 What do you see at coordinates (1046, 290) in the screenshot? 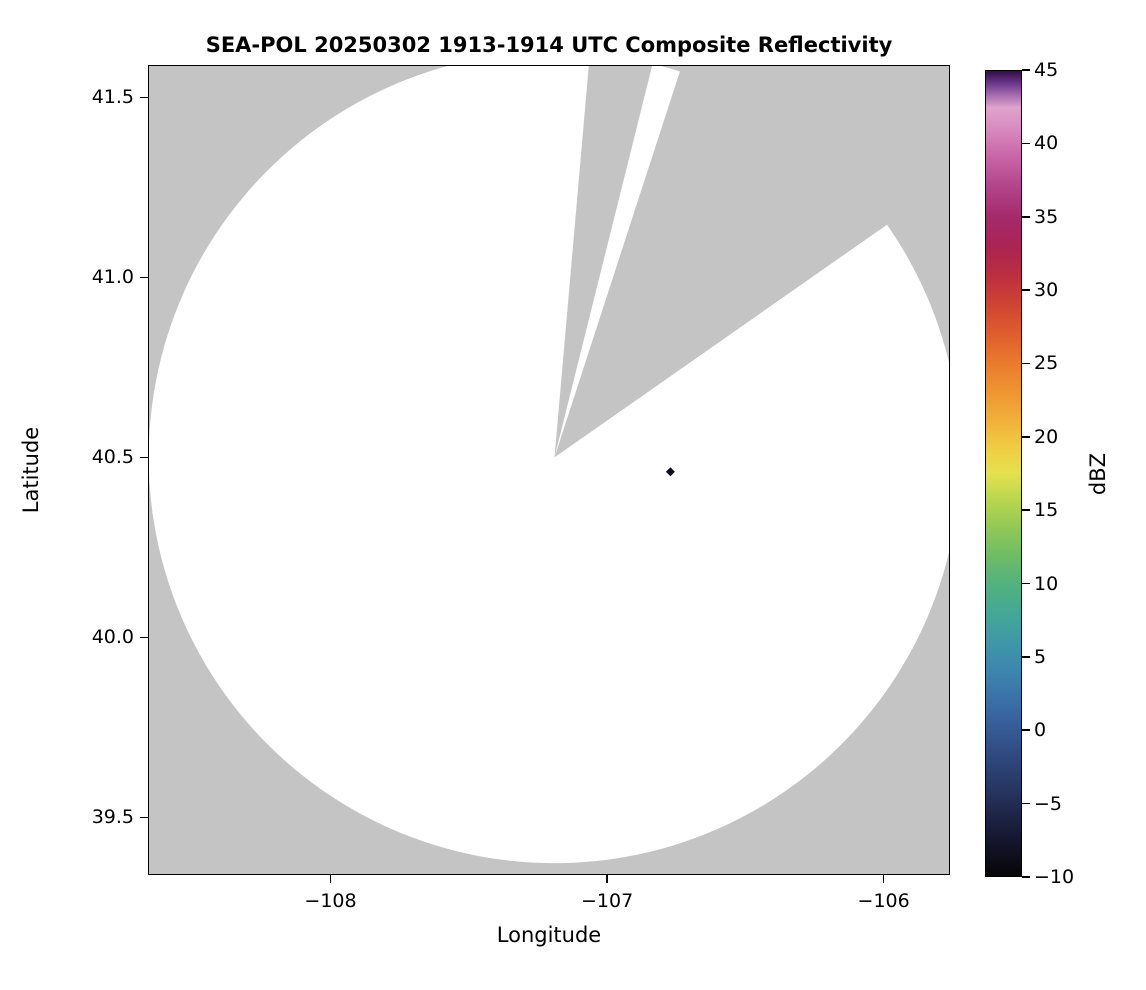
I see `colorbar-tick-label: 30` at bounding box center [1046, 290].